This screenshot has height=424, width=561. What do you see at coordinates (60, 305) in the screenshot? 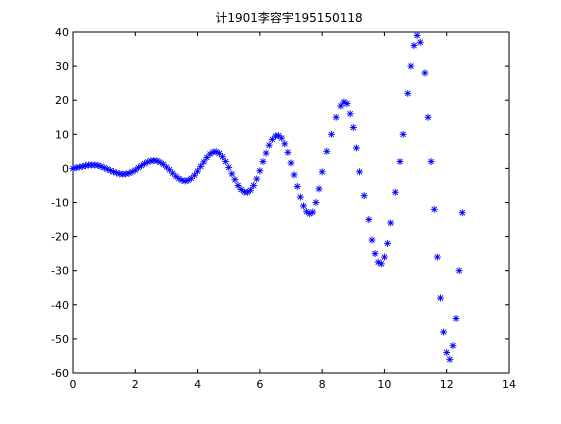
I see `y-tick-label: -40` at bounding box center [60, 305].